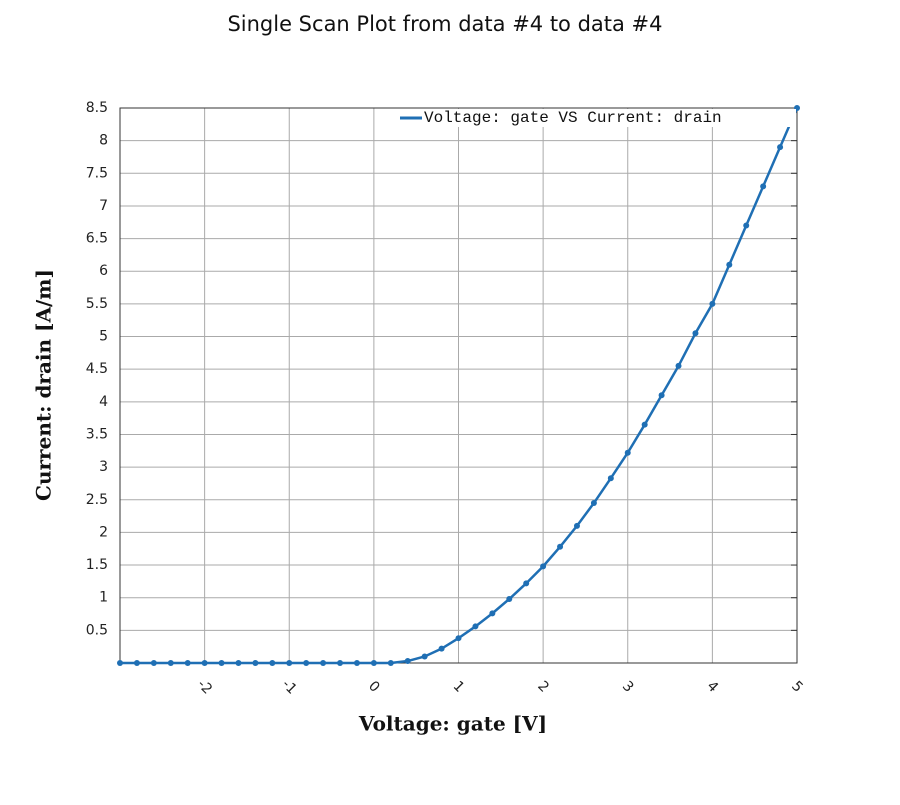 The image size is (900, 805). Describe the element at coordinates (797, 687) in the screenshot. I see `x-tick-label: 5` at that location.